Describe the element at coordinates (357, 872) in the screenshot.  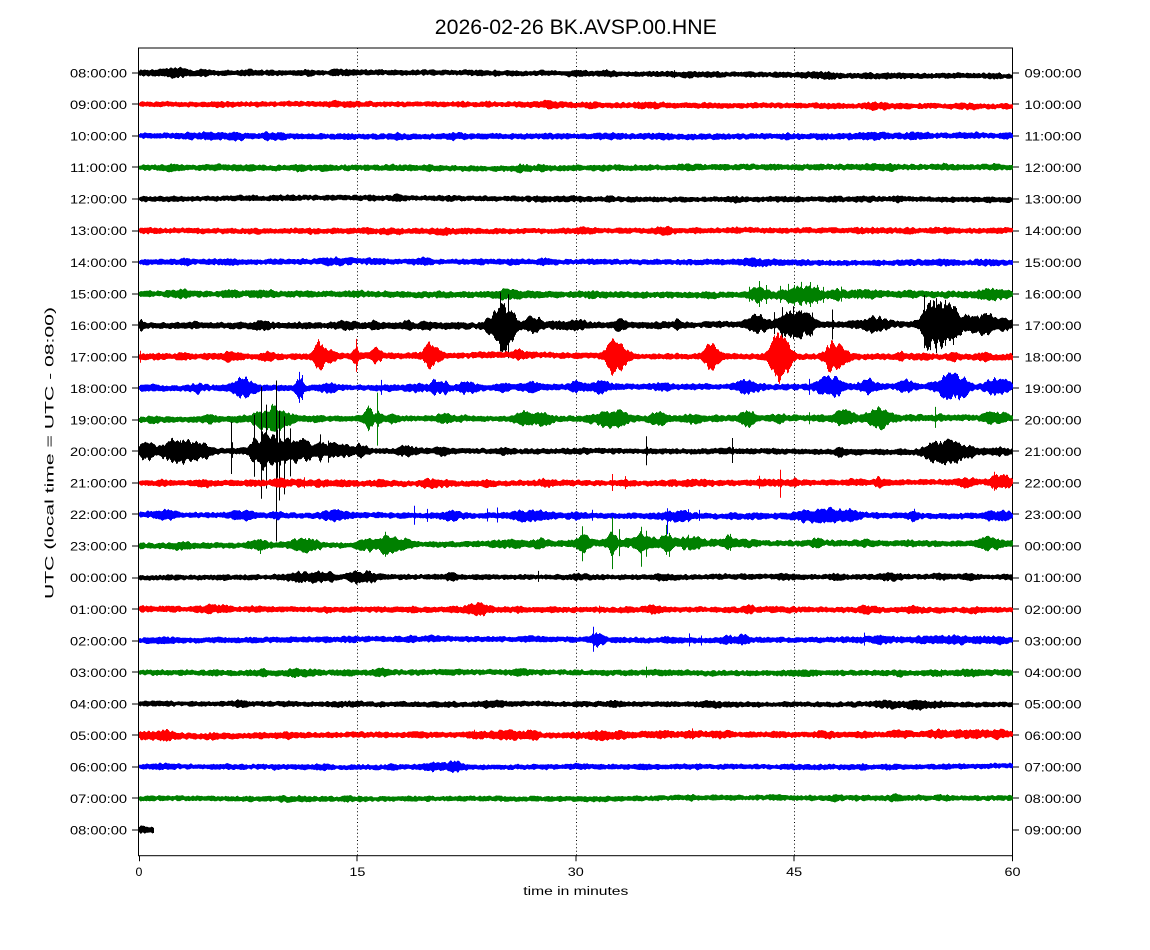
I see `svg-text: 15` at that location.